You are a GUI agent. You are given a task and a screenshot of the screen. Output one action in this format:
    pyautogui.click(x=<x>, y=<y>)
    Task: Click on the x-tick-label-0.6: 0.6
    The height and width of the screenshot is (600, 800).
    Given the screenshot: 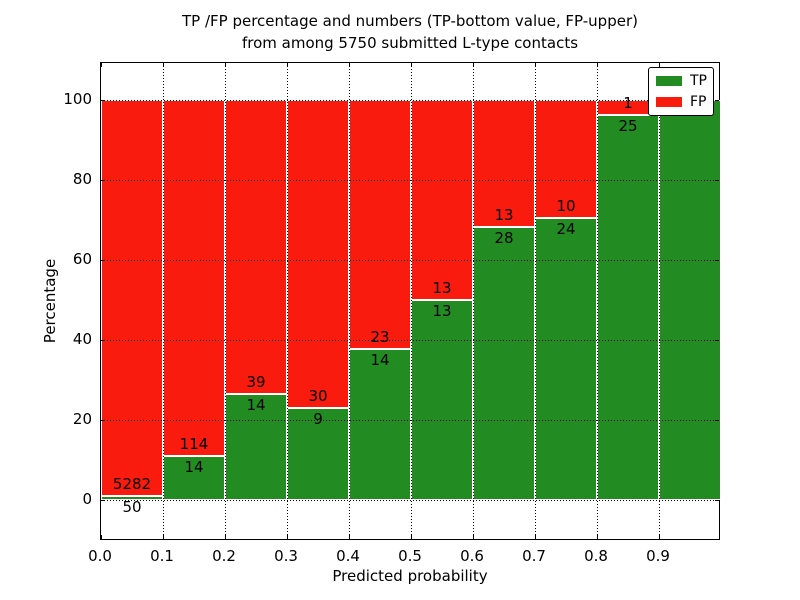 What is the action you would take?
    pyautogui.click(x=472, y=556)
    